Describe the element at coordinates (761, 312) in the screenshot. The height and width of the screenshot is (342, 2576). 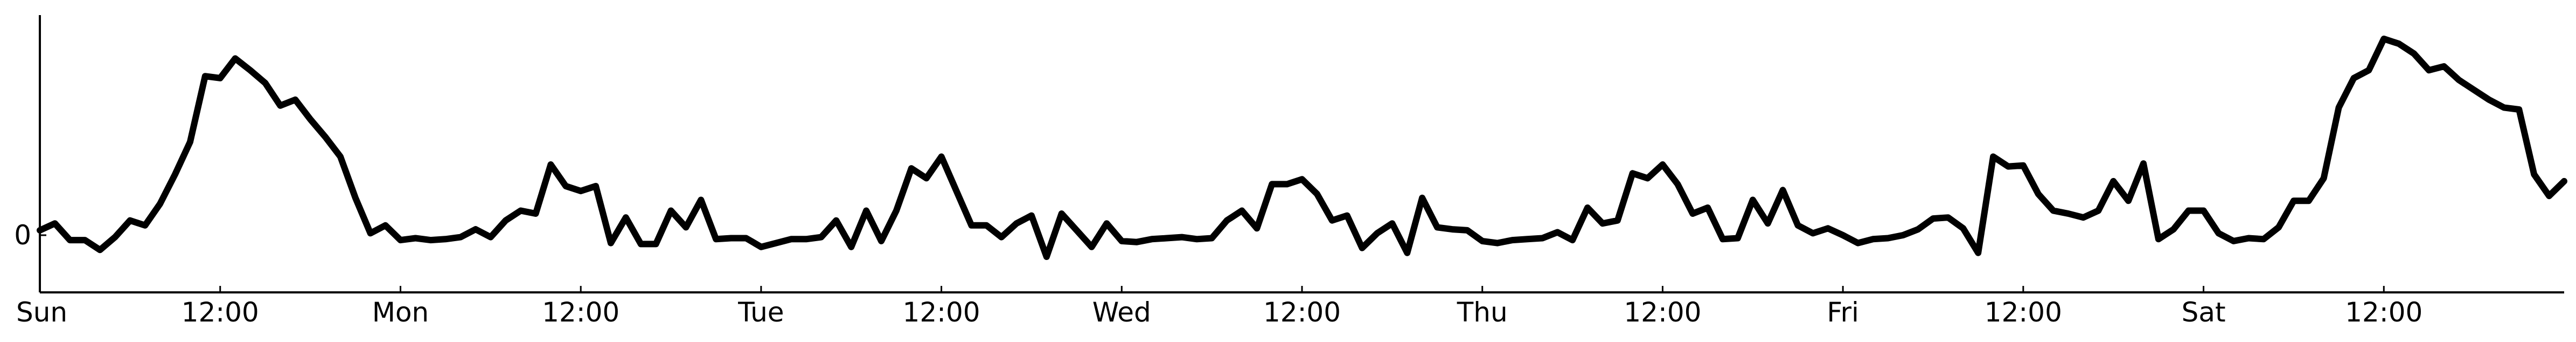
I see `x-tick-label: Tue` at that location.